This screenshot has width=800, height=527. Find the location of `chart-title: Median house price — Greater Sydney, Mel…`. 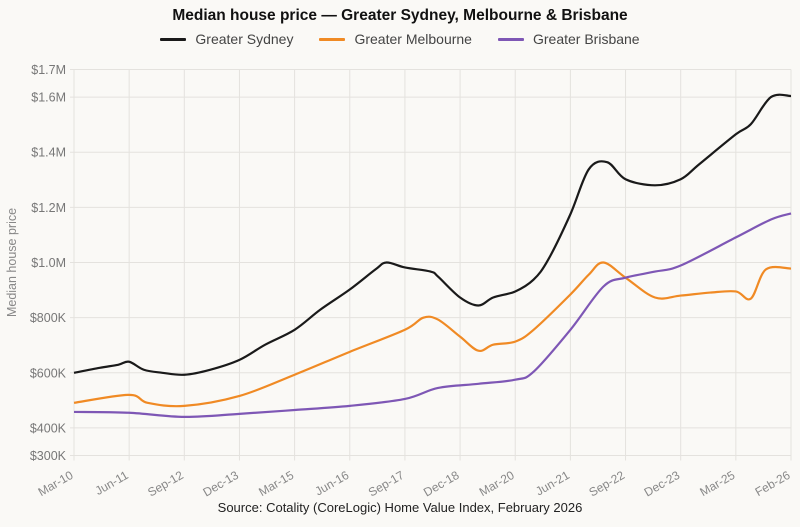

chart-title: Median house price — Greater Sydney, Mel… is located at coordinates (400, 15).